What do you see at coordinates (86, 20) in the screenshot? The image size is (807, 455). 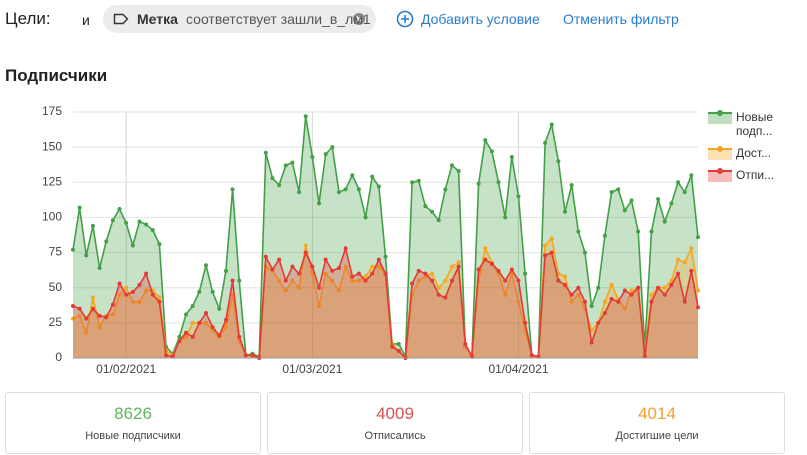 I see `filter-conjunction: и` at bounding box center [86, 20].